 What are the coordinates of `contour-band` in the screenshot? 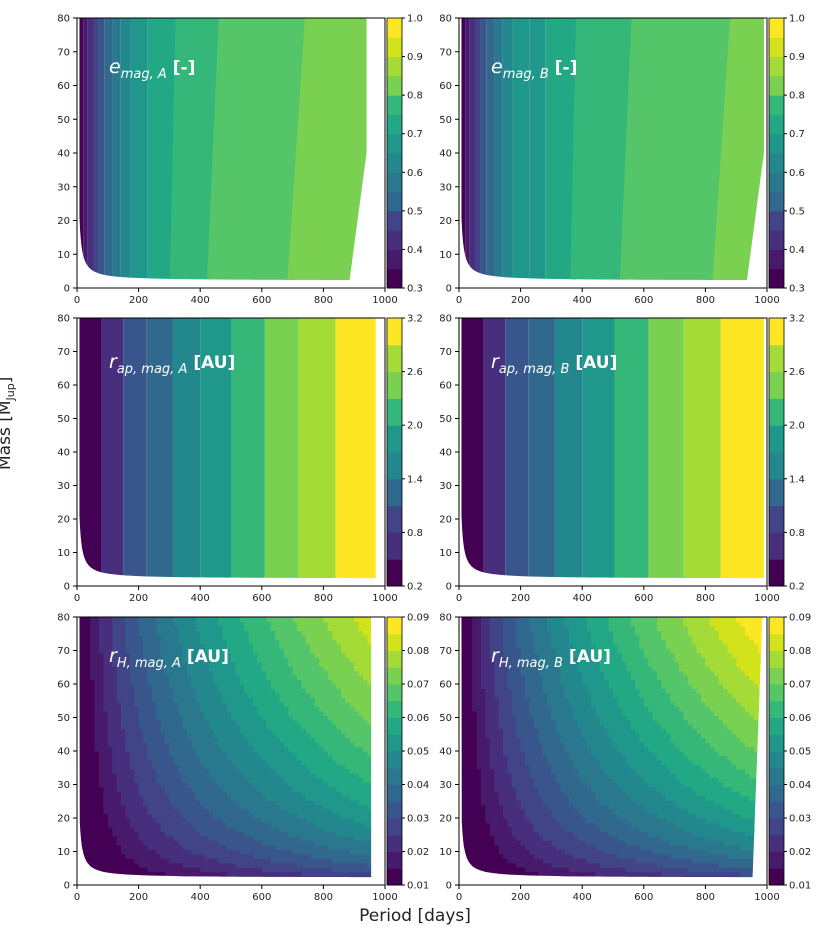 It's located at (561, 149).